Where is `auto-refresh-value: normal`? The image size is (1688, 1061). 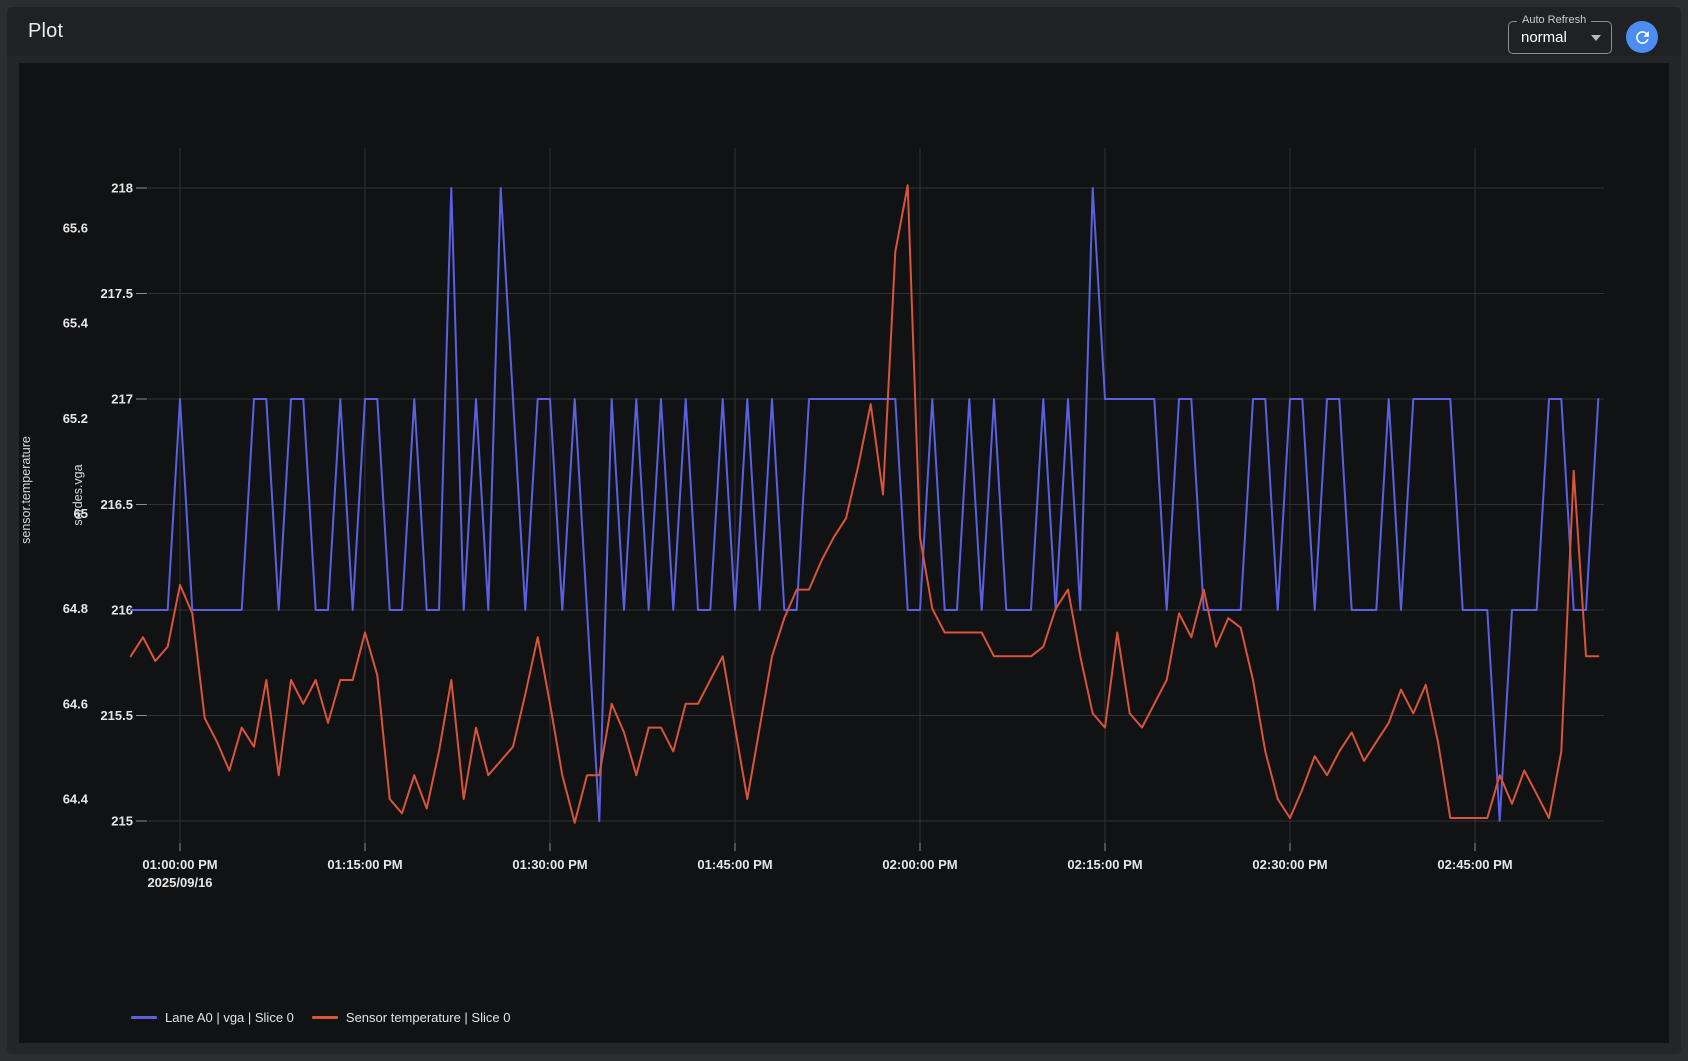 auto-refresh-value: normal is located at coordinates (1544, 37).